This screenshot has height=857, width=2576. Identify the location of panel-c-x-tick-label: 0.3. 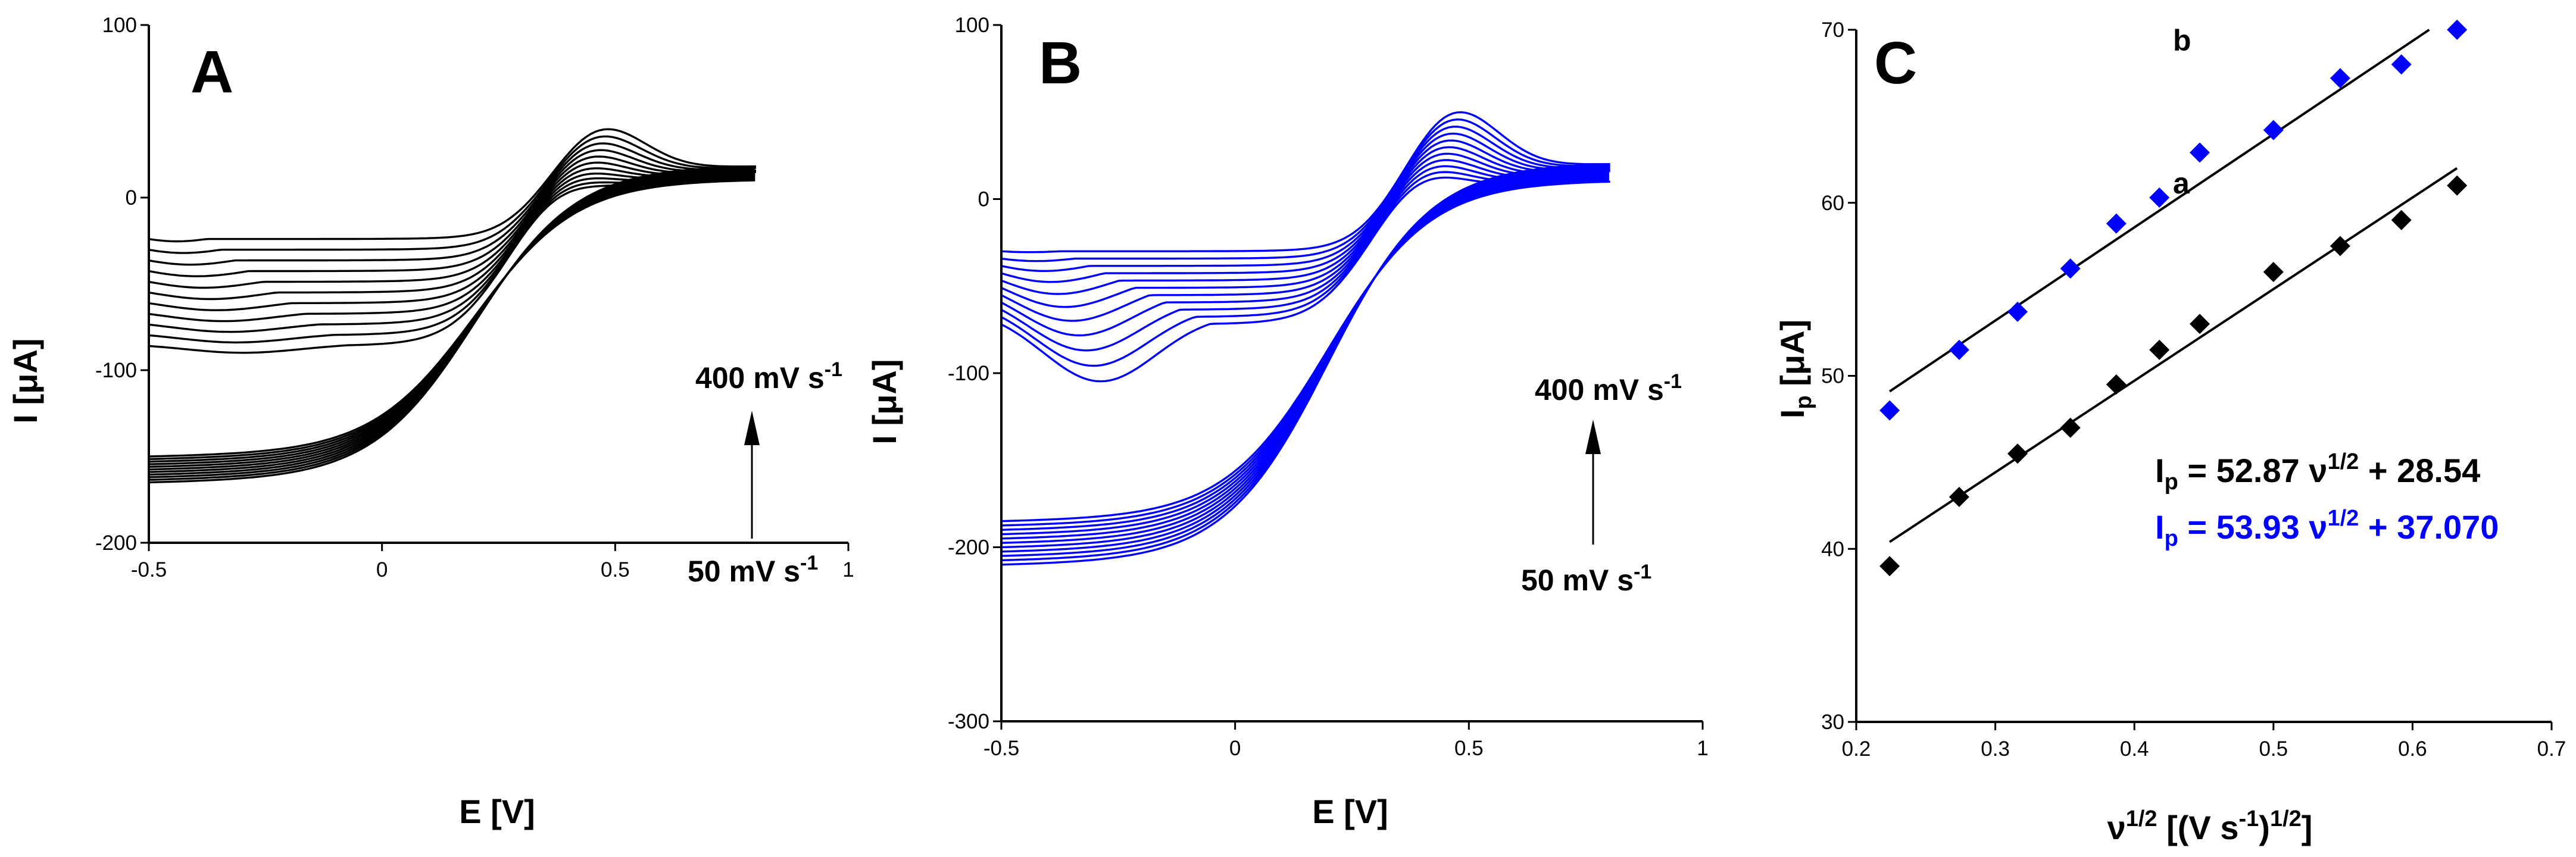
(1995, 749).